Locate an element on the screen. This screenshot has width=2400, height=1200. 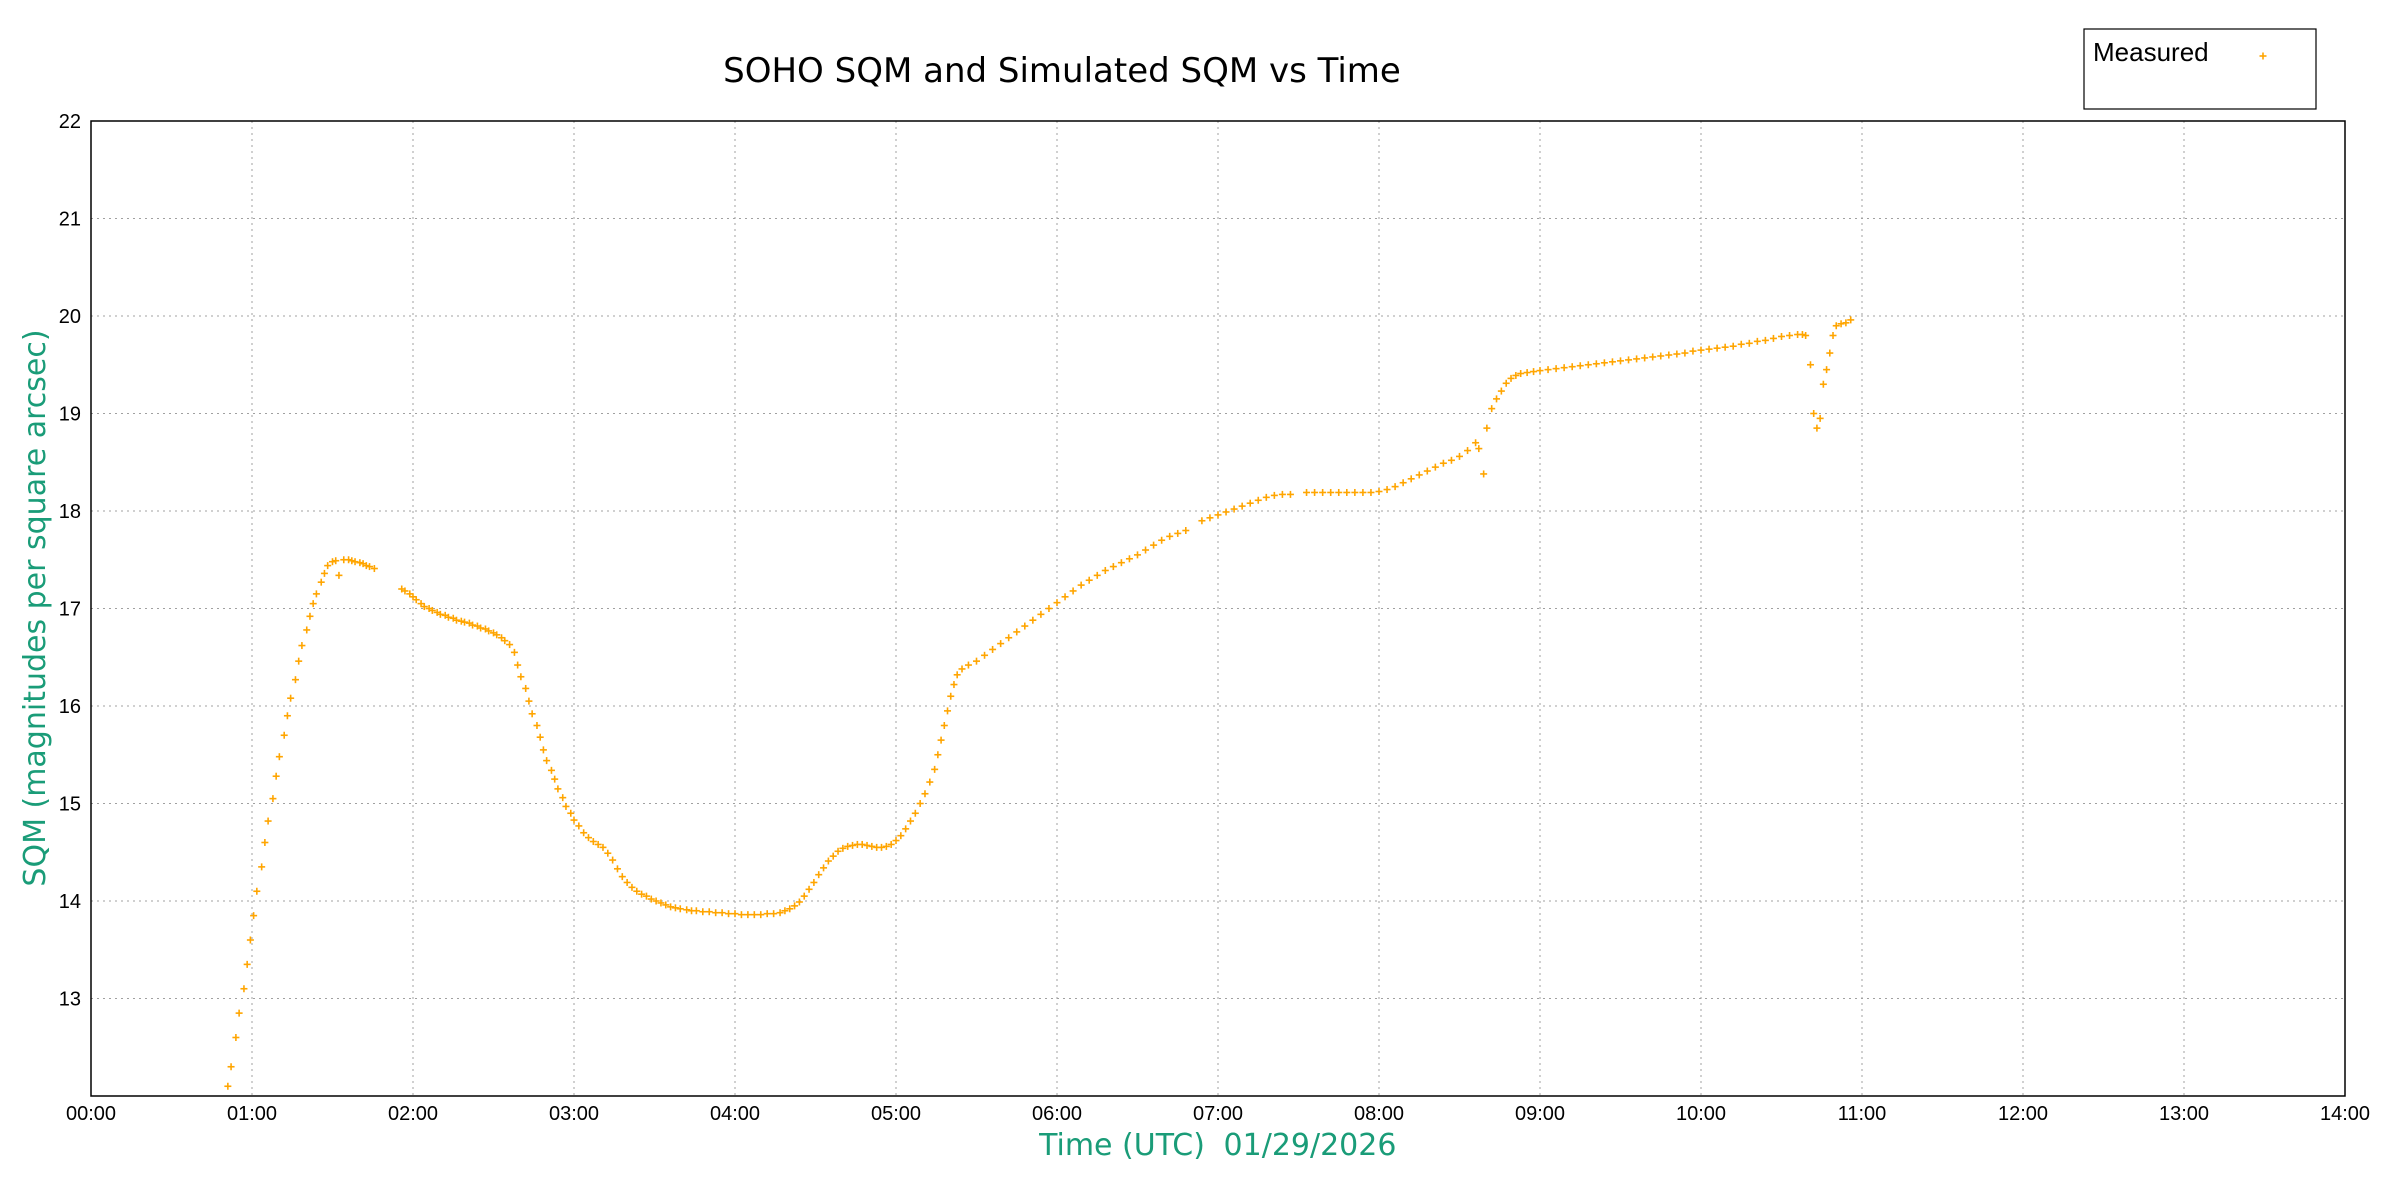
x-axis-date: 01/29/2026 is located at coordinates (1310, 1145).